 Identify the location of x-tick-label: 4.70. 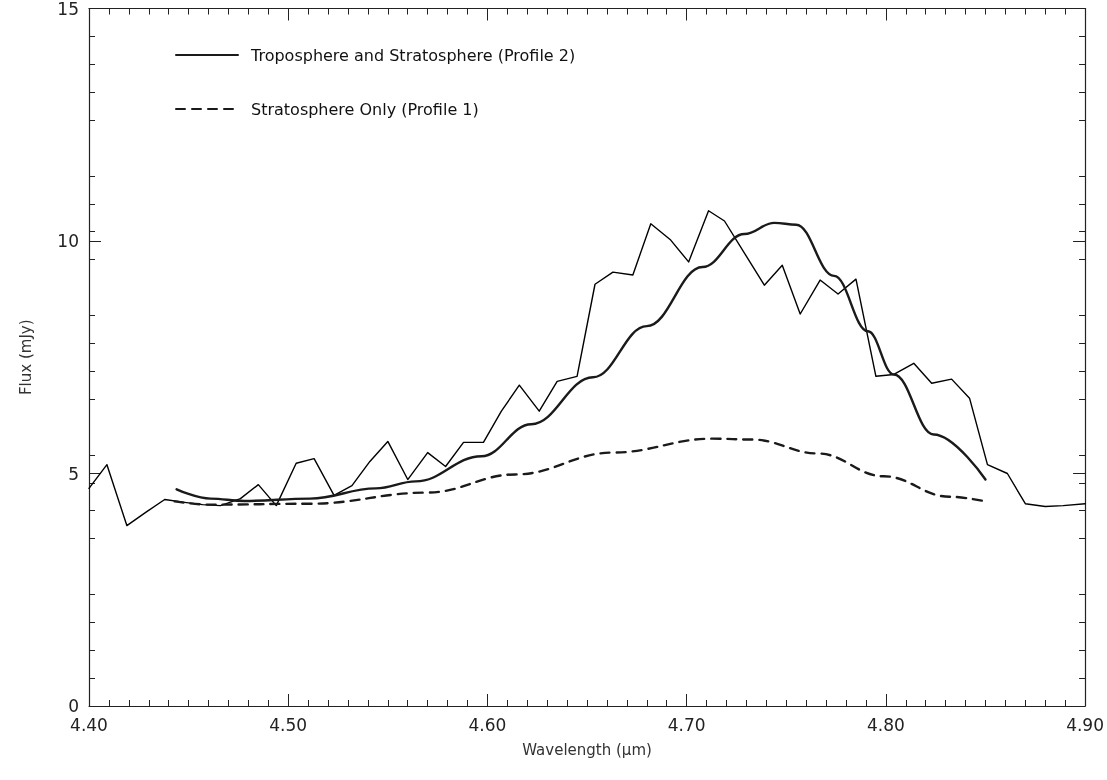
(686, 724).